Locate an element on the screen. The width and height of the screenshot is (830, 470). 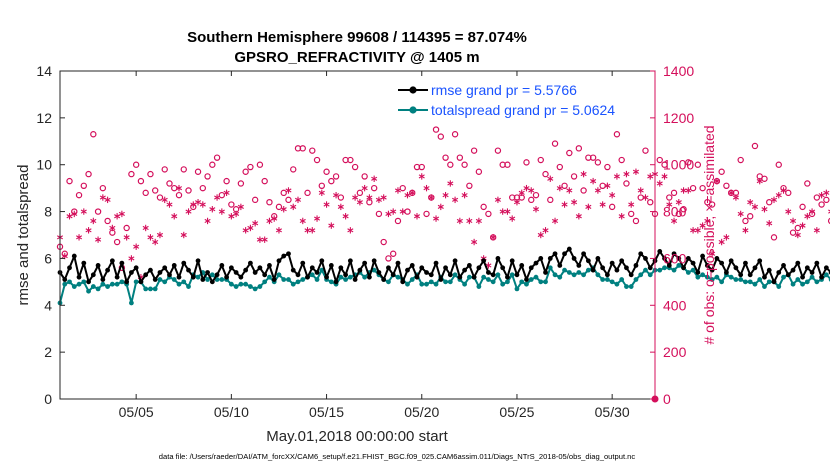
y-tick-label: 4 is located at coordinates (48, 305).